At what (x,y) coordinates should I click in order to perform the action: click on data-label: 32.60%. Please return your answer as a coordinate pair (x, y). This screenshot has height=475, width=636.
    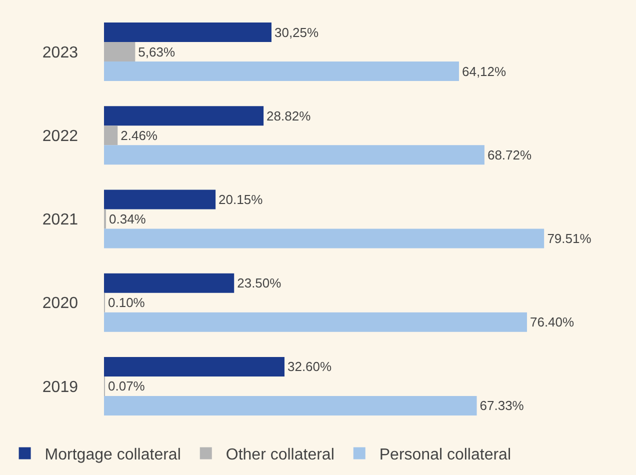
    Looking at the image, I should click on (309, 366).